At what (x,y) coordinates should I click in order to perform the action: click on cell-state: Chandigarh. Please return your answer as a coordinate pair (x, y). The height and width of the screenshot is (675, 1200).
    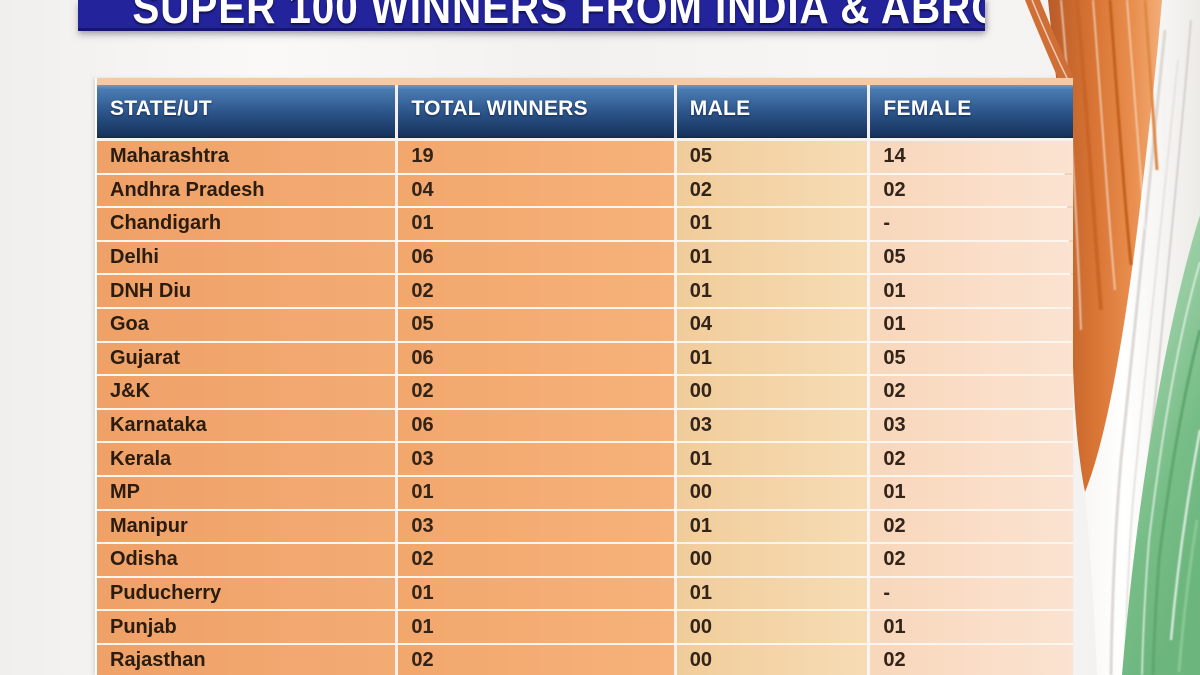
    Looking at the image, I should click on (248, 224).